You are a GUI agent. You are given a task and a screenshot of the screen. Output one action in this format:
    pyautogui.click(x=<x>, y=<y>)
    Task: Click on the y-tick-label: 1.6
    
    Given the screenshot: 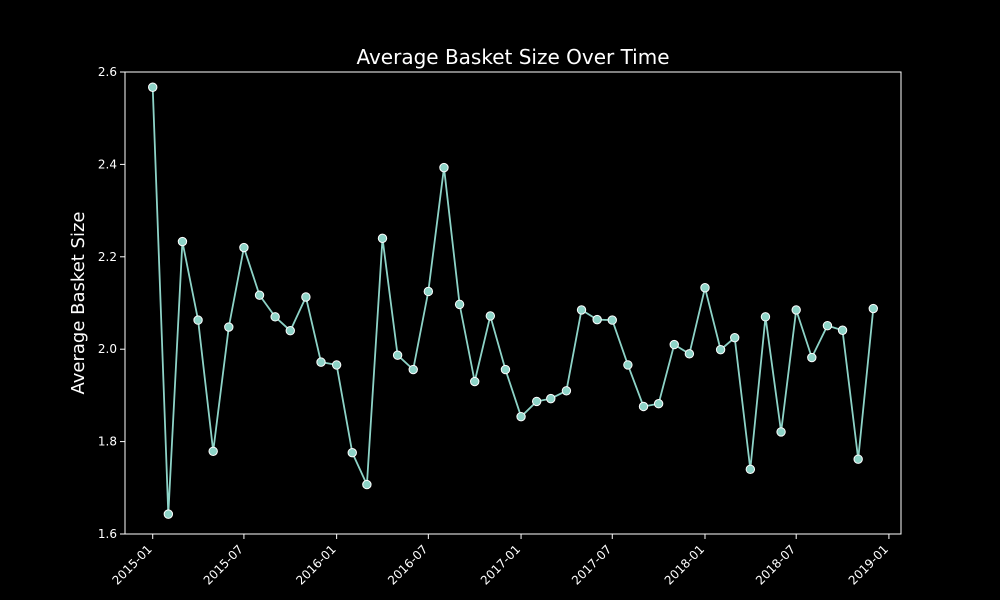 What is the action you would take?
    pyautogui.click(x=107, y=534)
    